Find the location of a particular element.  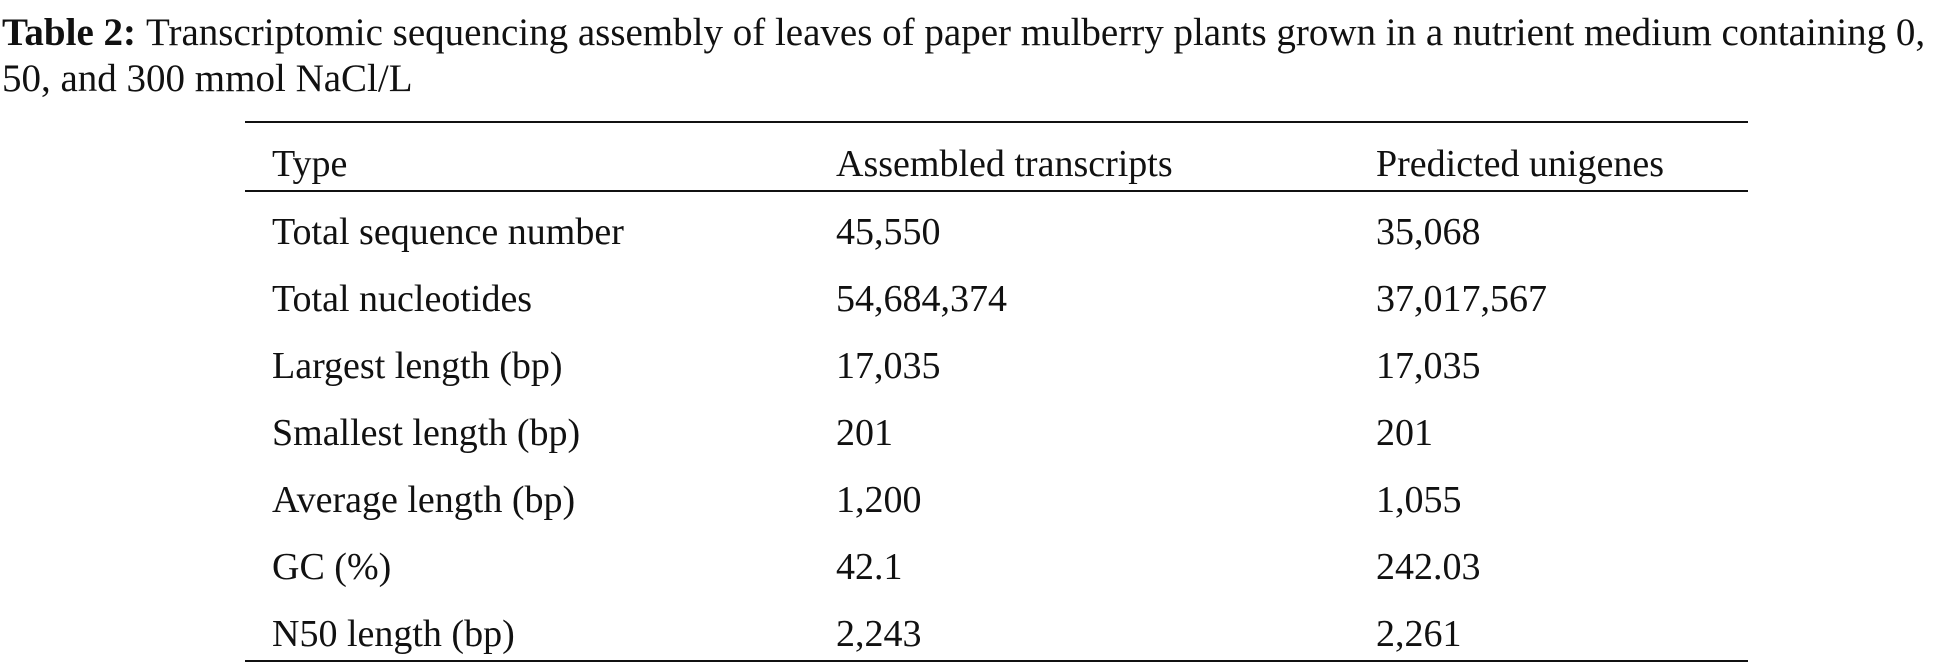

bottom-rule is located at coordinates (996, 661).